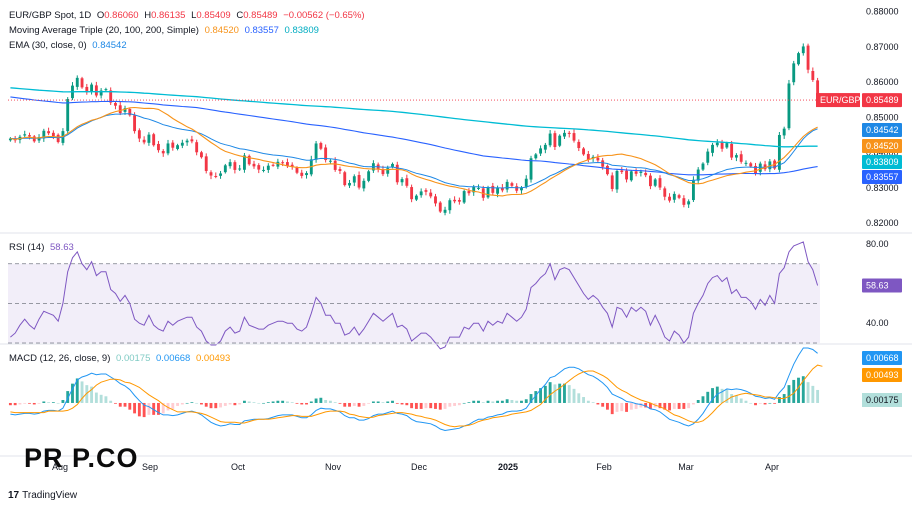  I want to click on ma20-badge: 0.84520, so click(882, 146).